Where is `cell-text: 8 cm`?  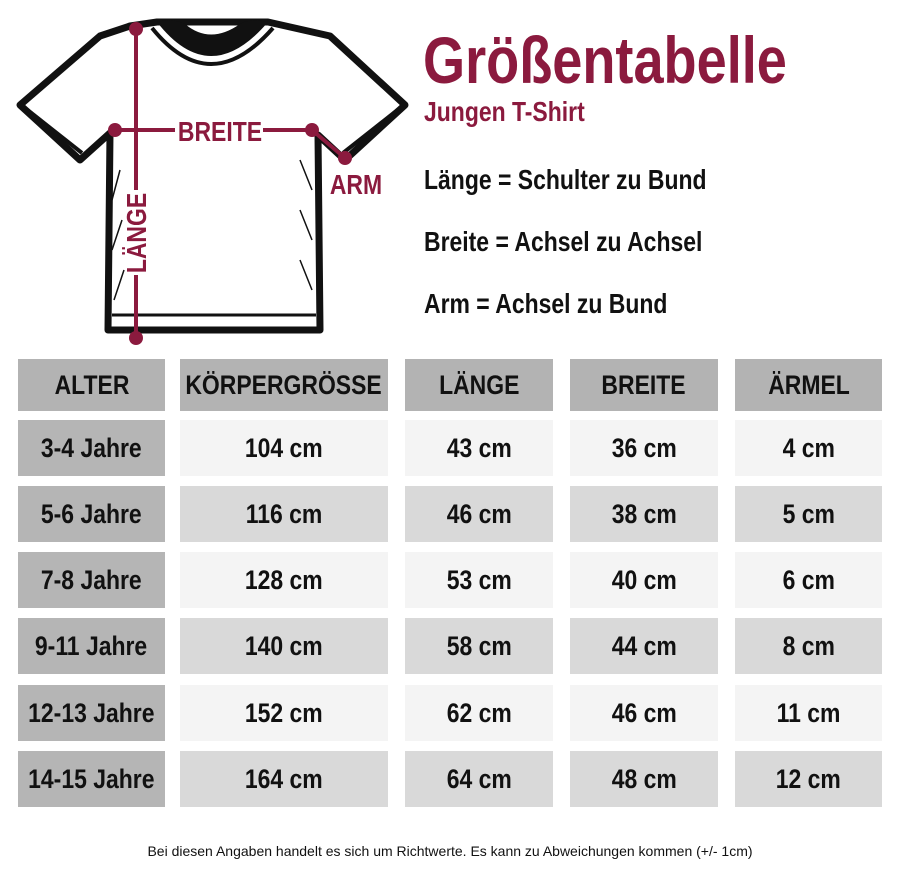 cell-text: 8 cm is located at coordinates (808, 645).